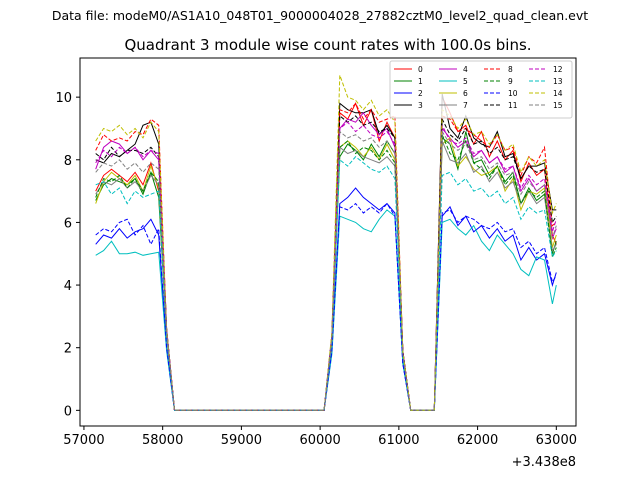 The height and width of the screenshot is (480, 640). Describe the element at coordinates (398, 440) in the screenshot. I see `x-tick-label: 61000` at that location.